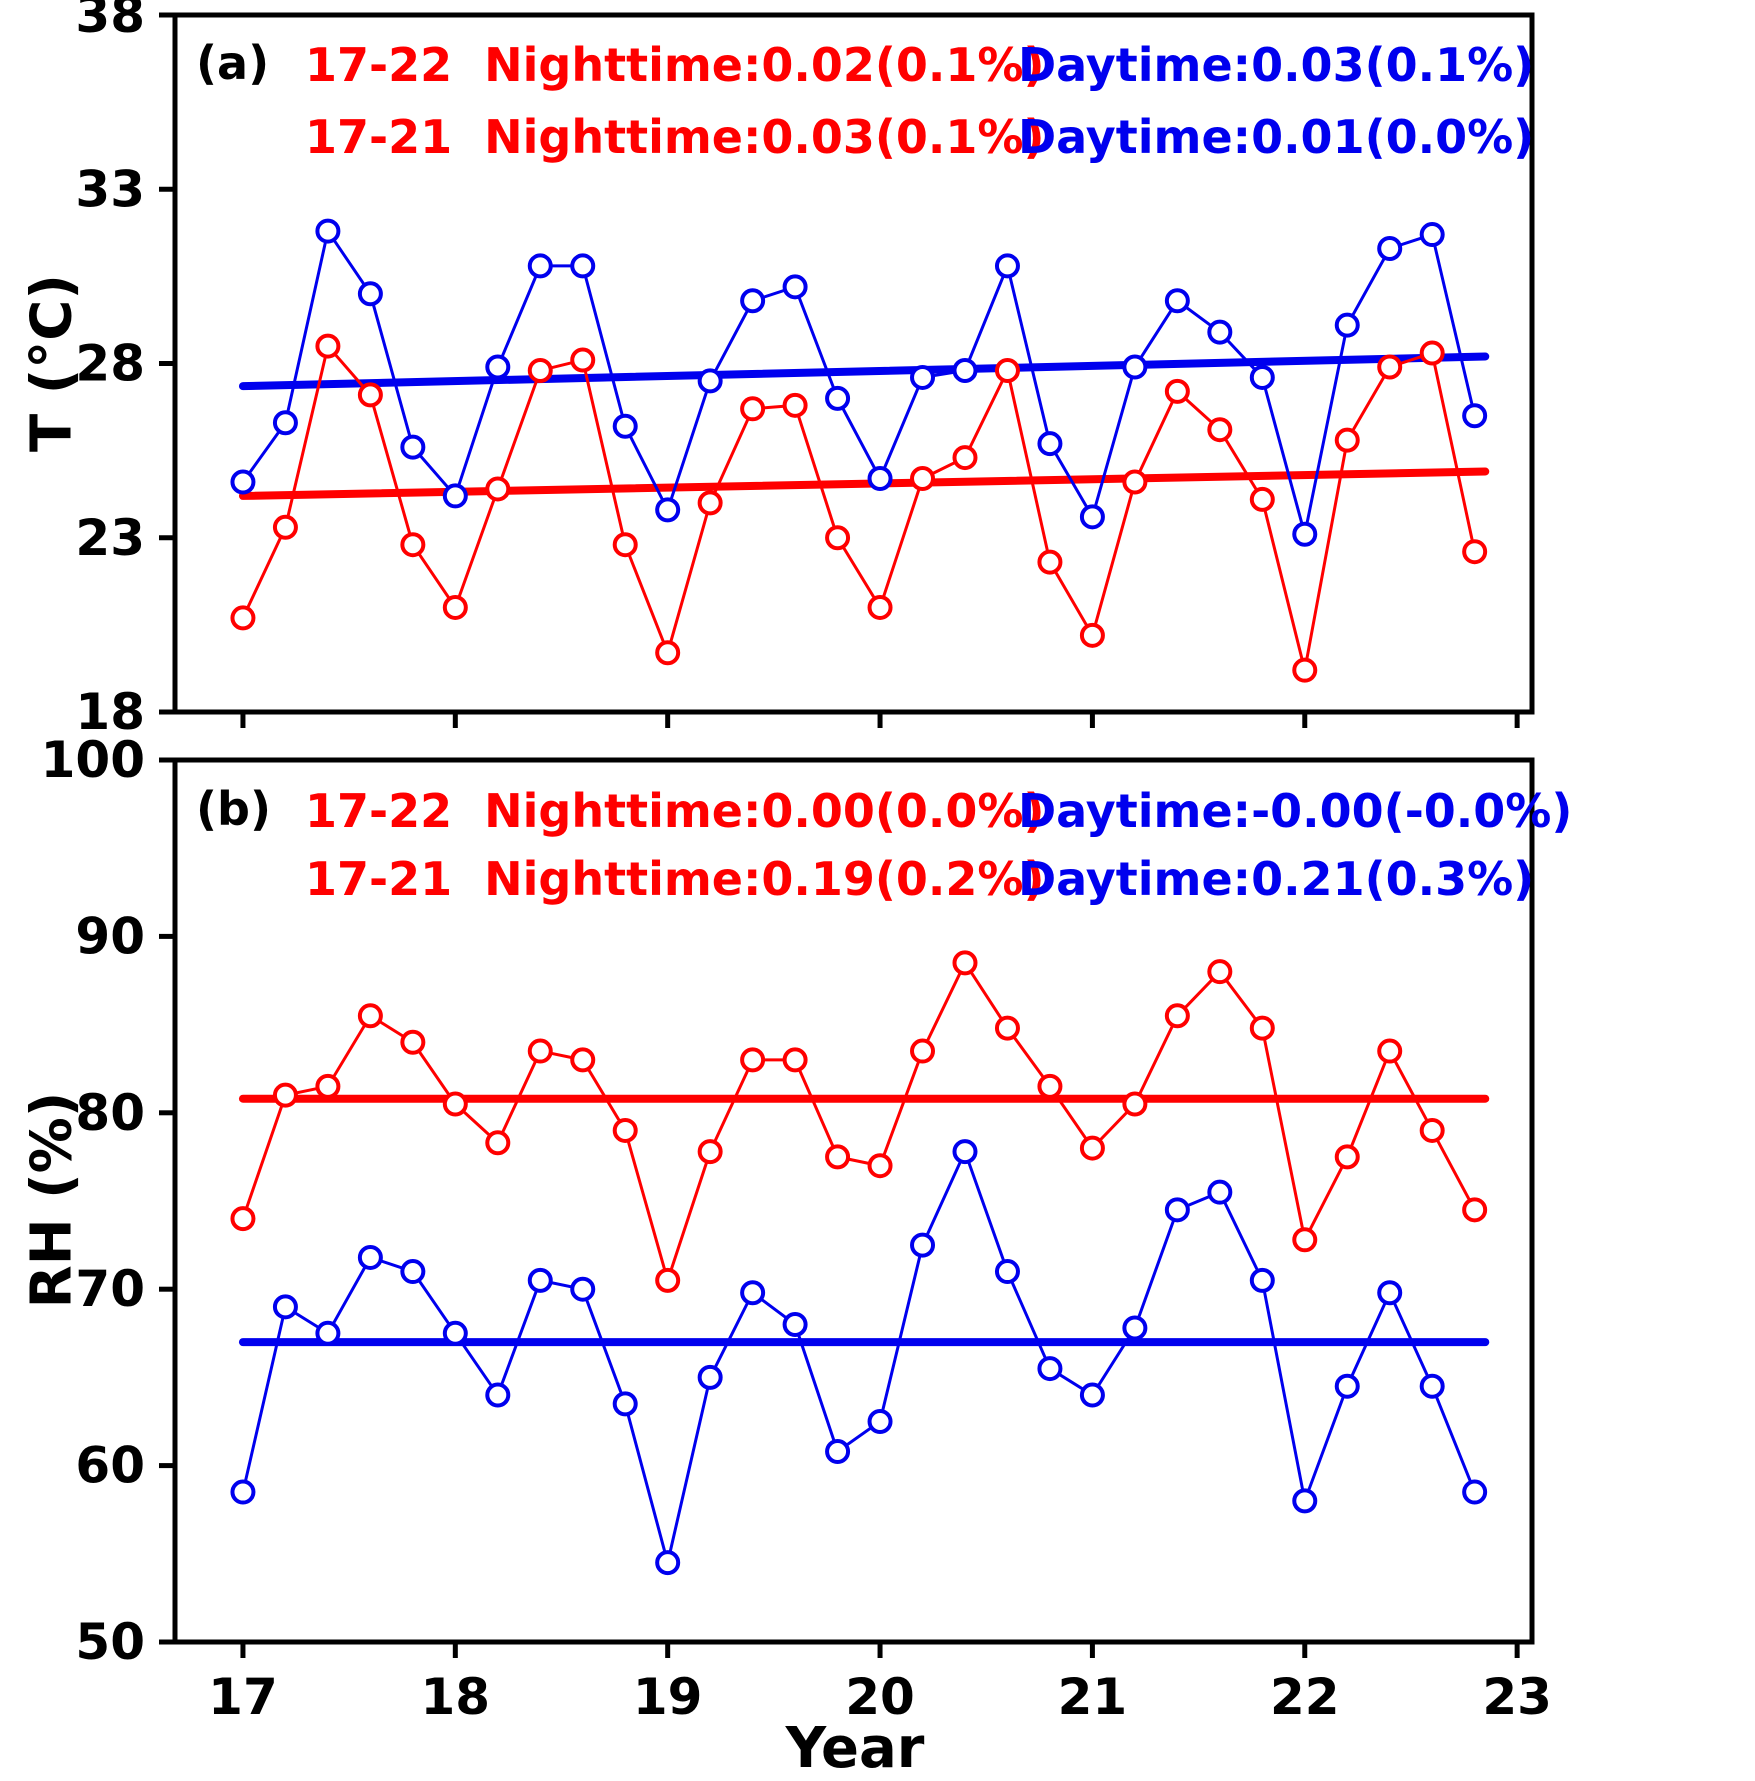 The height and width of the screenshot is (1781, 1755). What do you see at coordinates (1276, 879) in the screenshot?
I see `panel-b-daytime-trend-1721: Daytime:0.21(0.3%)` at bounding box center [1276, 879].